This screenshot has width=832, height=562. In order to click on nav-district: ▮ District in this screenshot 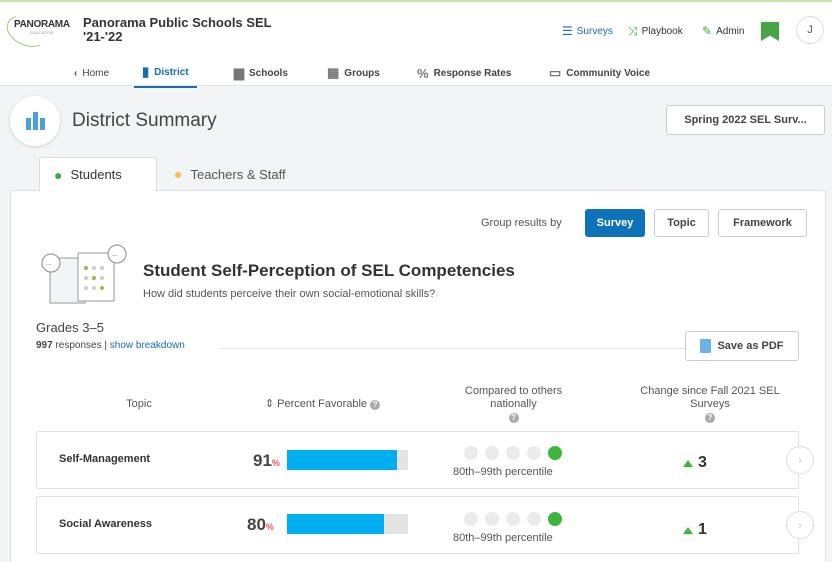, I will do `click(165, 73)`.